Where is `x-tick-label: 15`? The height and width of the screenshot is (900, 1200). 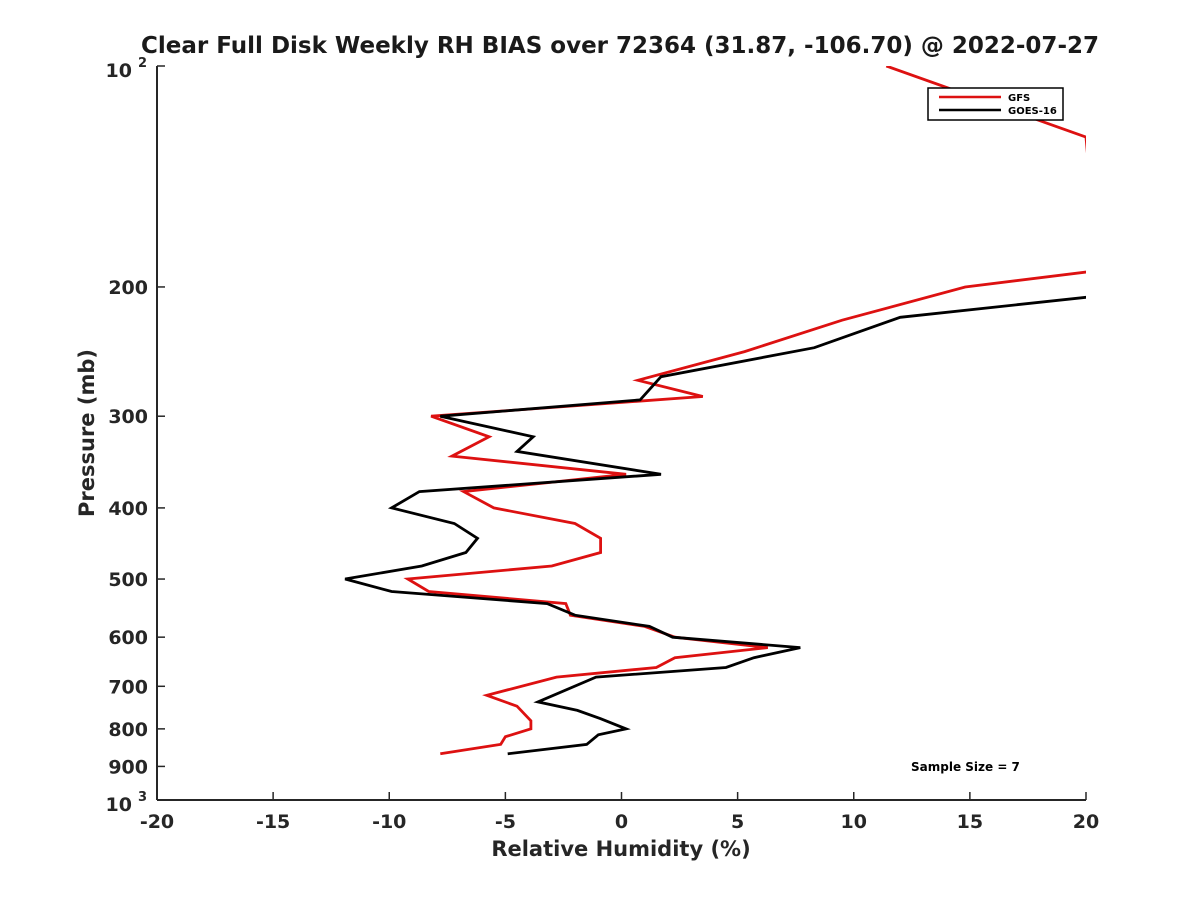
x-tick-label: 15 is located at coordinates (970, 822).